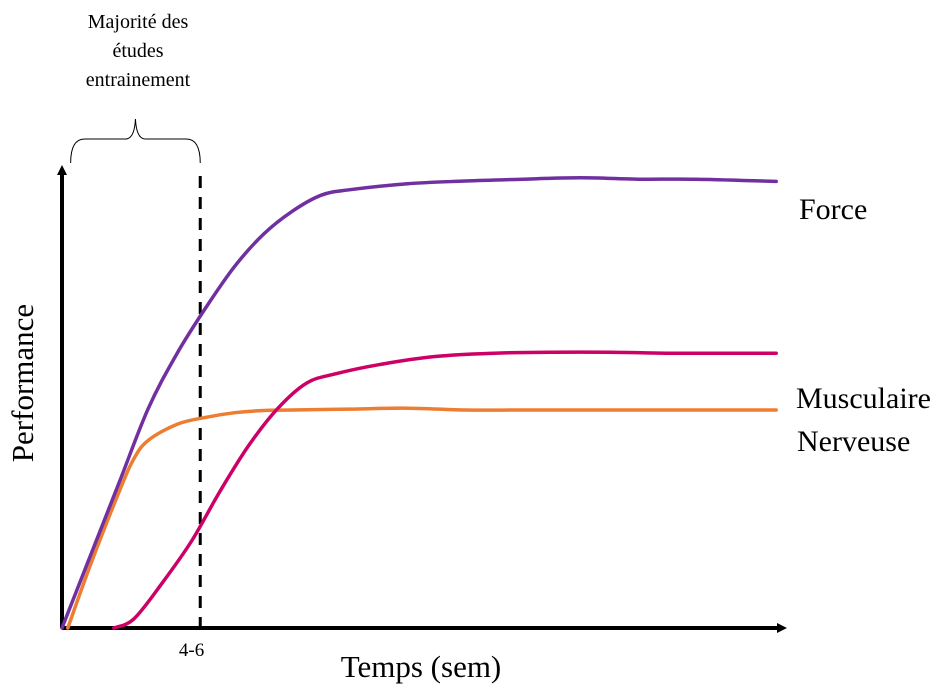 The image size is (940, 686). I want to click on study-annotation: Majorité des études entrainement, so click(136, 319).